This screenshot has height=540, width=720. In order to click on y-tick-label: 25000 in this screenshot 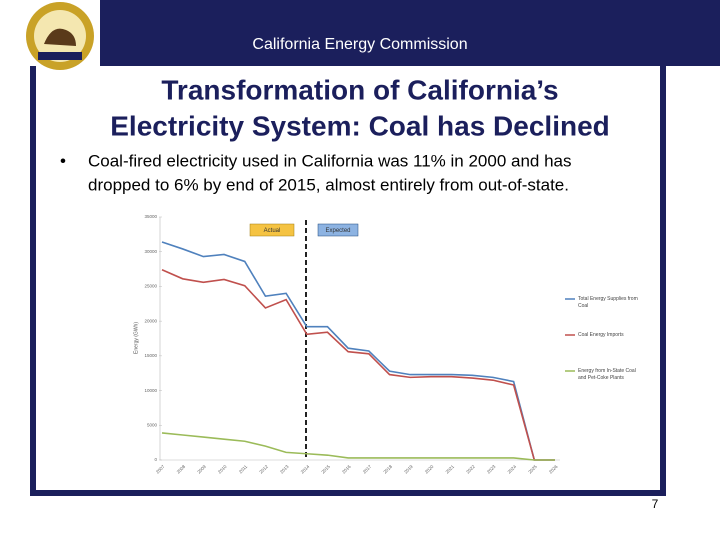, I will do `click(150, 286)`.